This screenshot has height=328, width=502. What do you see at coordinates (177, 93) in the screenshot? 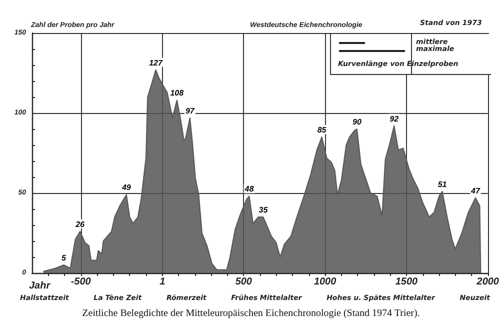
I see `annotation: 108` at bounding box center [177, 93].